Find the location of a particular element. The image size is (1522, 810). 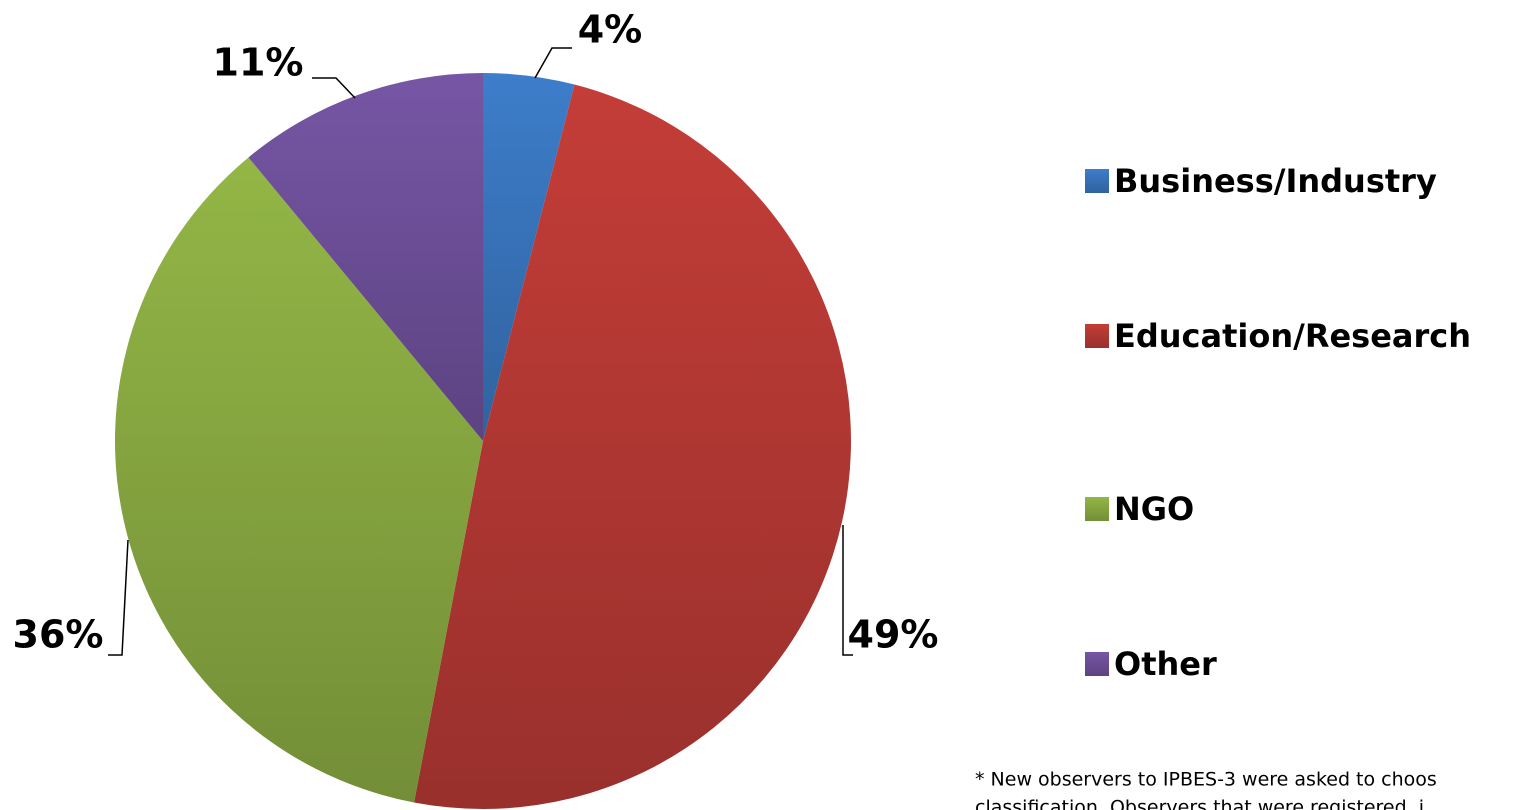

legend-label: Business/Industry is located at coordinates (1275, 181).